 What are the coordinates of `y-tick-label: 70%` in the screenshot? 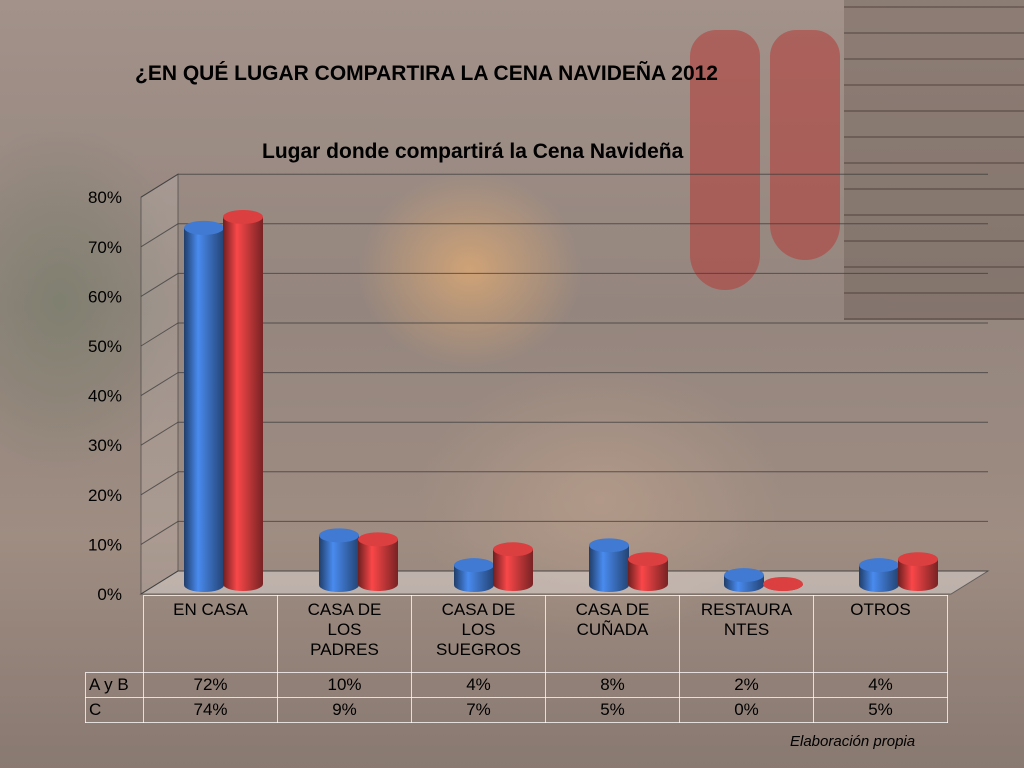 It's located at (105, 247).